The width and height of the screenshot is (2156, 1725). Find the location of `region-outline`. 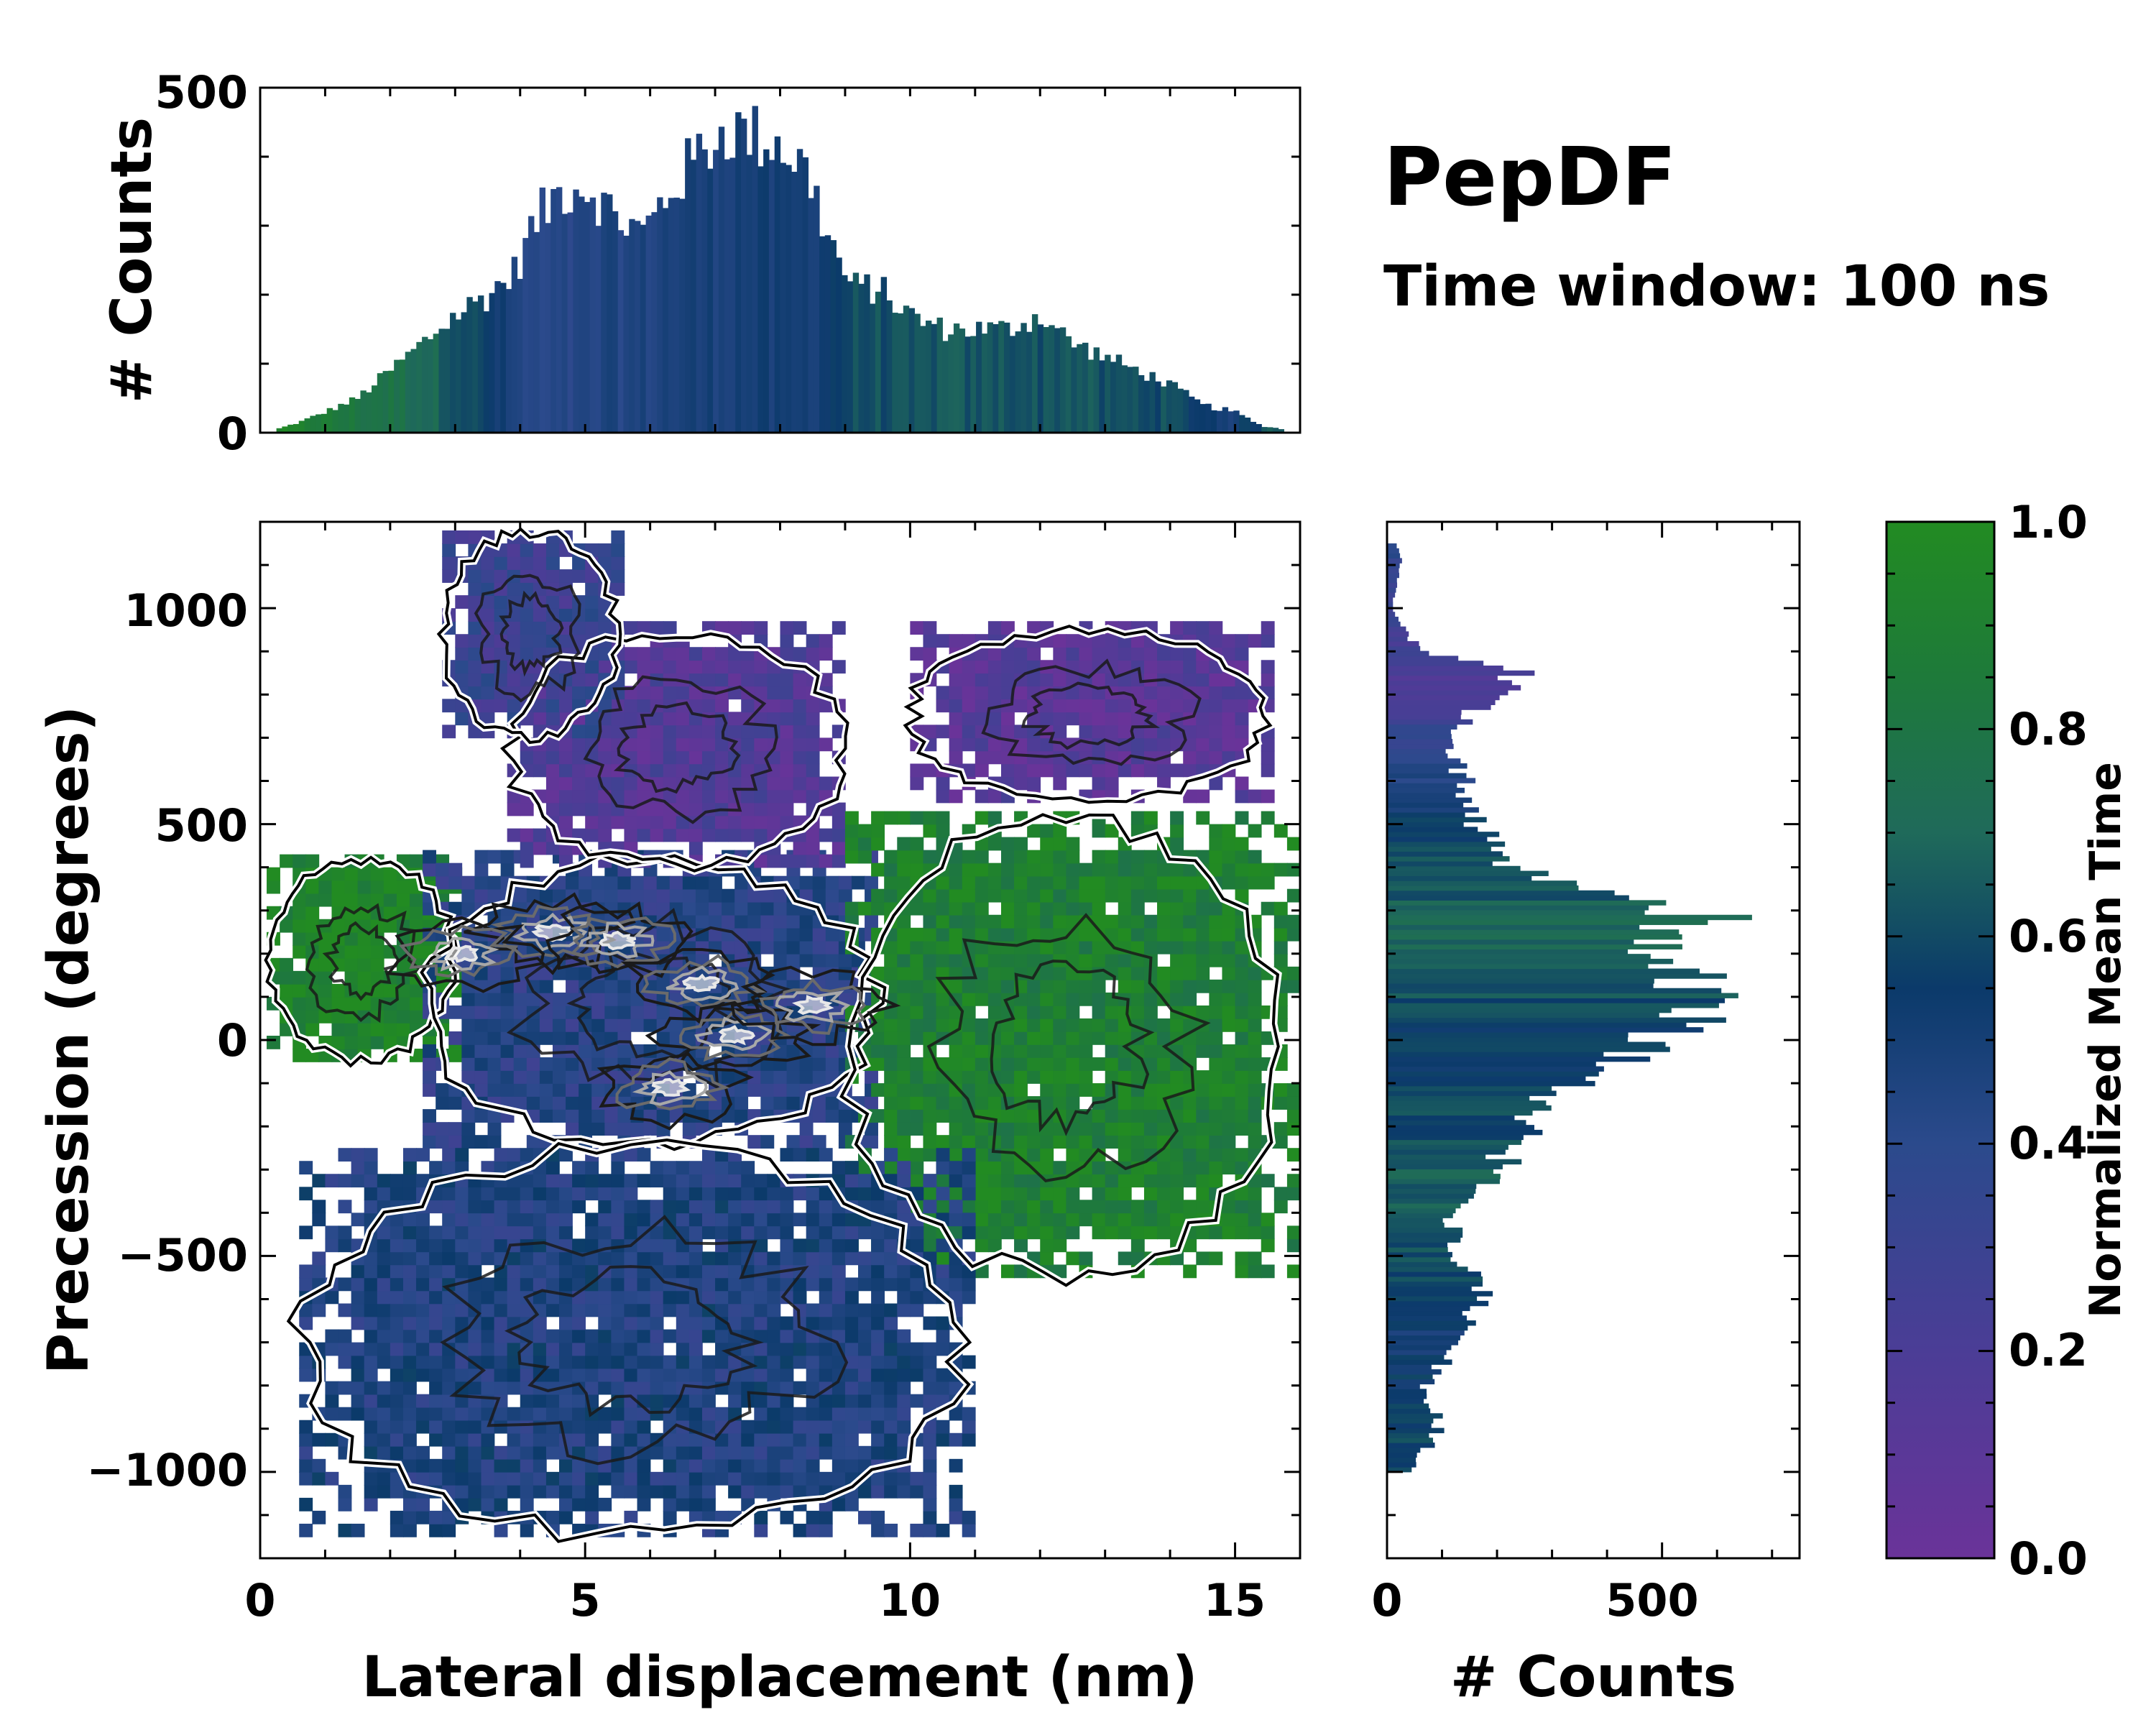

region-outline is located at coordinates (1059, 1050).